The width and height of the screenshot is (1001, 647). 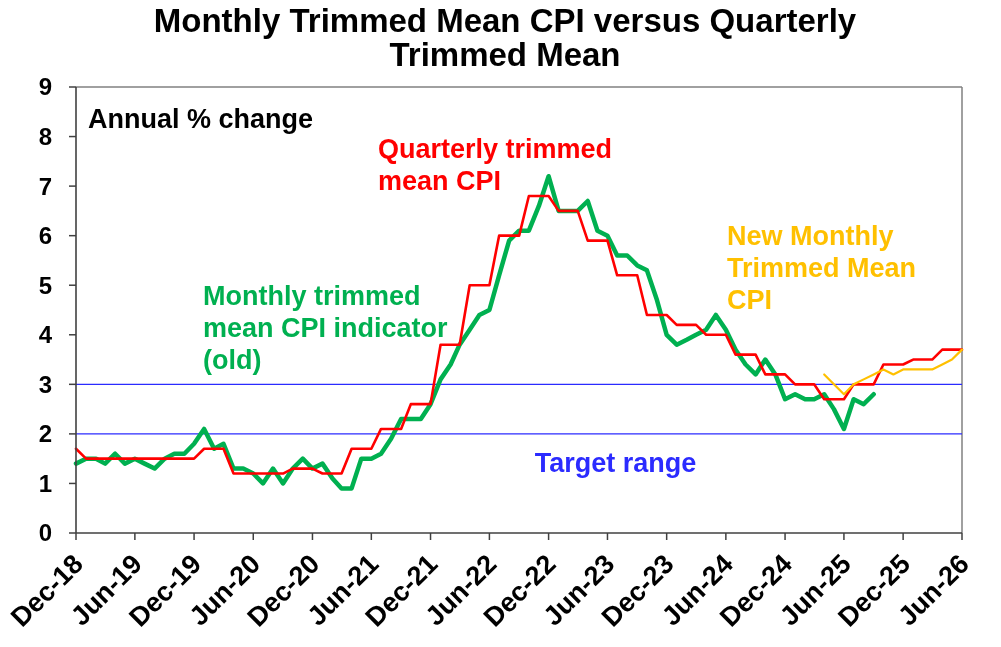 What do you see at coordinates (505, 37) in the screenshot?
I see `chart-title: Monthly Trimmed Mean CPI versus Quarterly Trimmed Mean` at bounding box center [505, 37].